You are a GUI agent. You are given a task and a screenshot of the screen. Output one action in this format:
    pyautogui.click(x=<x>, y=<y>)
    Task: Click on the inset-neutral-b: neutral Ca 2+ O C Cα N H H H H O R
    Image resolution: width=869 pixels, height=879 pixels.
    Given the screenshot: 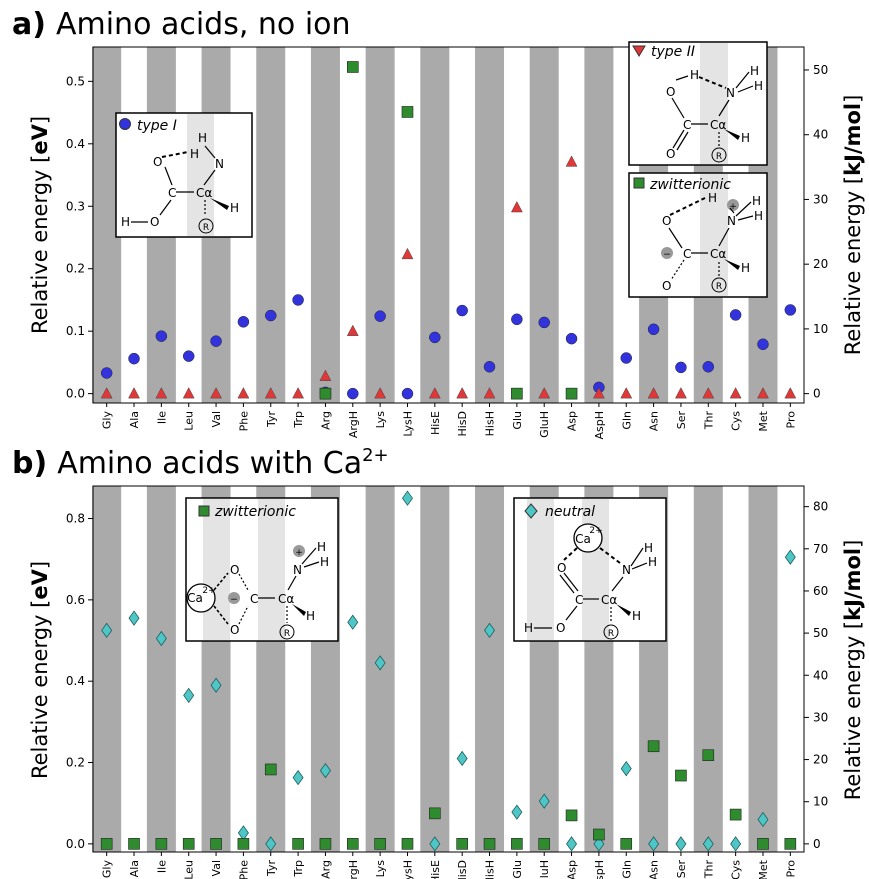 What is the action you would take?
    pyautogui.click(x=590, y=569)
    